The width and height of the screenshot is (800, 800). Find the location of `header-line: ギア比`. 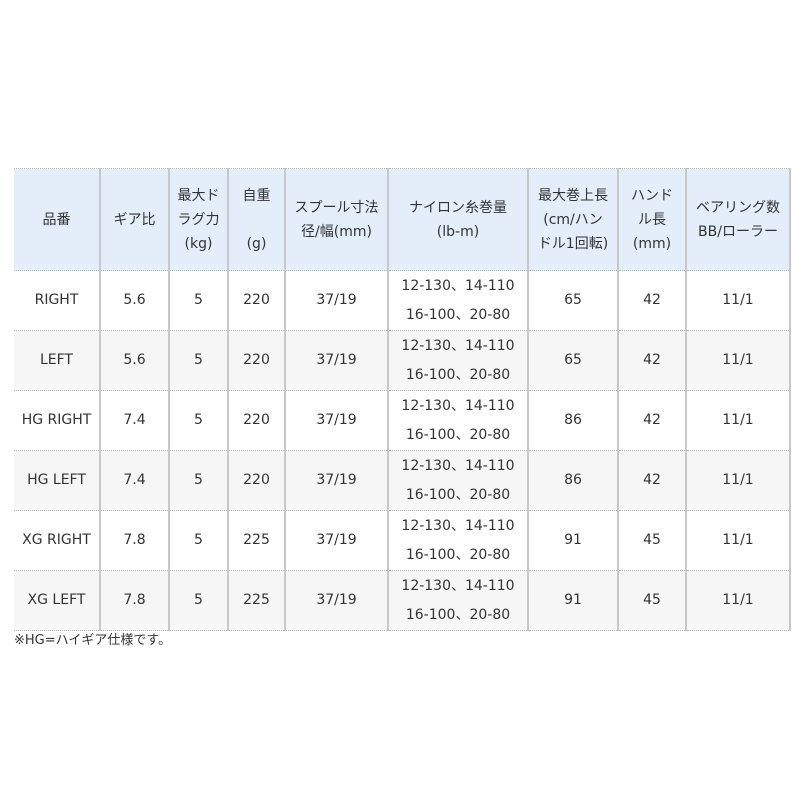

header-line: ギア比 is located at coordinates (134, 219).